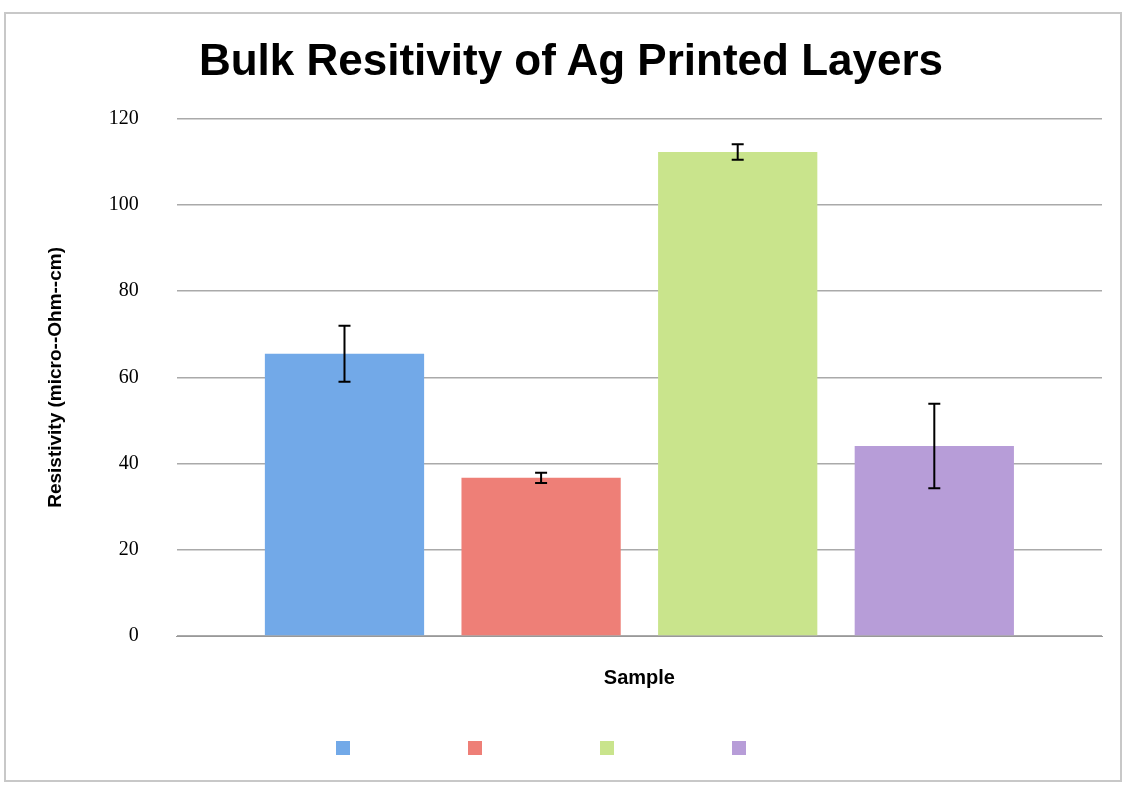 This screenshot has height=786, width=1126. I want to click on y-axis-title: Resistivity (micro--Ohm--cm), so click(54, 377).